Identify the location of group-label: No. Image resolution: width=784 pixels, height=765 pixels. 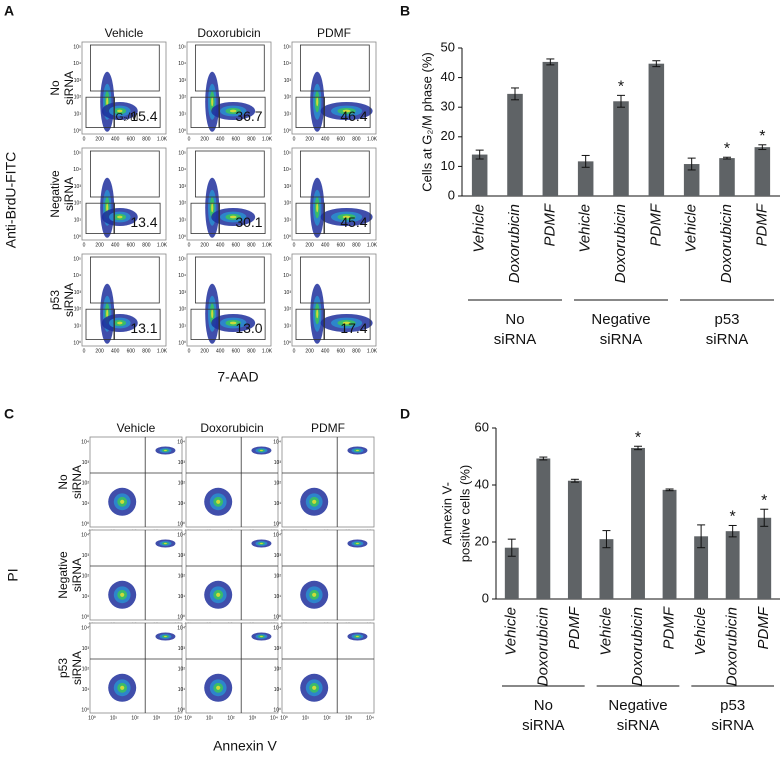
(514, 319).